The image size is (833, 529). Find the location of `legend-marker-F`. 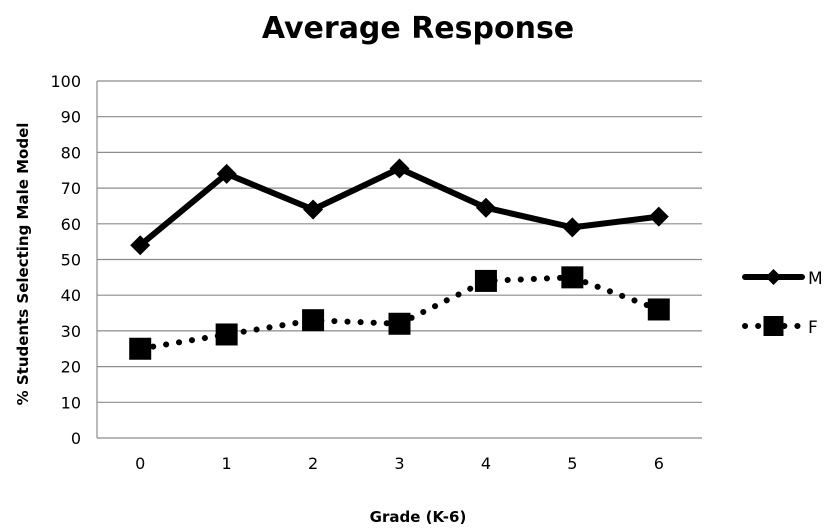

legend-marker-F is located at coordinates (773, 326).